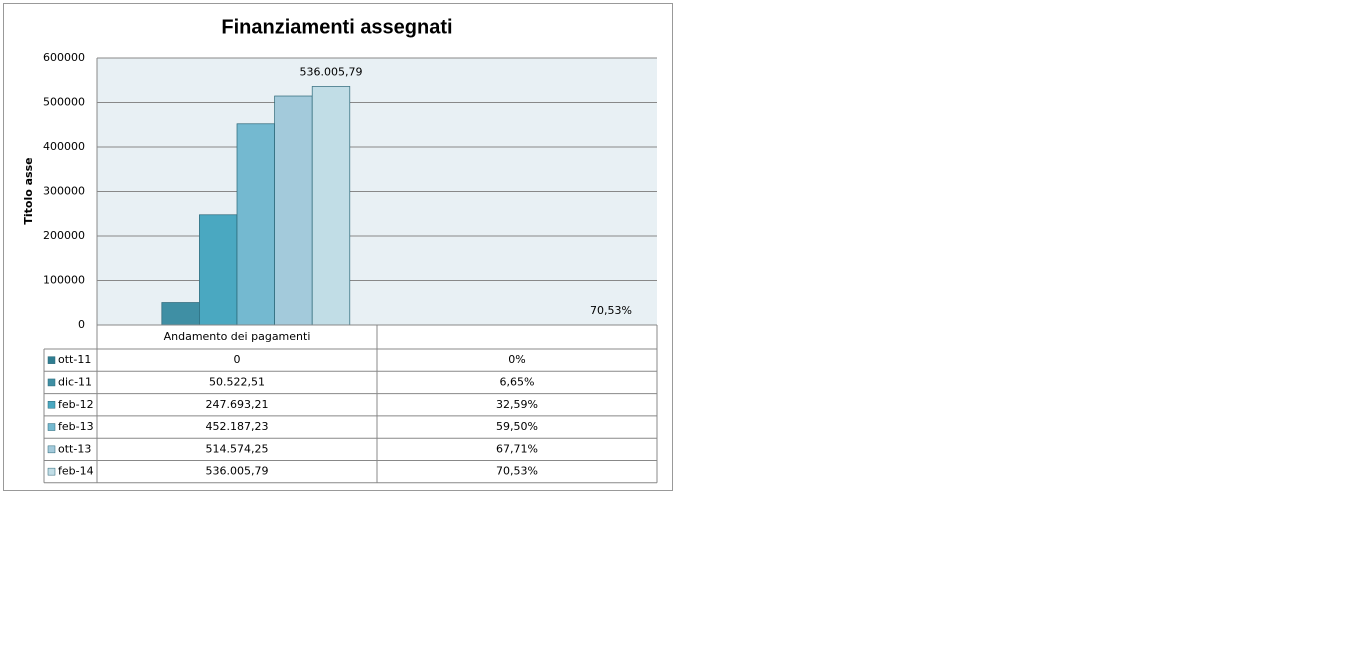 This screenshot has height=654, width=1360. What do you see at coordinates (517, 381) in the screenshot?
I see `table-cell: 6,65%` at bounding box center [517, 381].